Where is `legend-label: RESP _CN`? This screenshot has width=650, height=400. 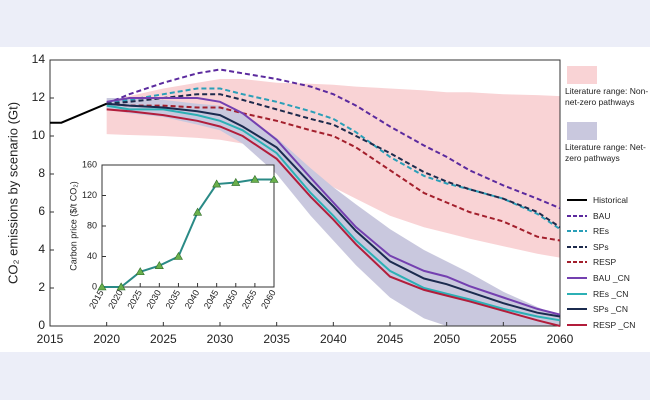
legend-label: RESP _CN is located at coordinates (614, 324).